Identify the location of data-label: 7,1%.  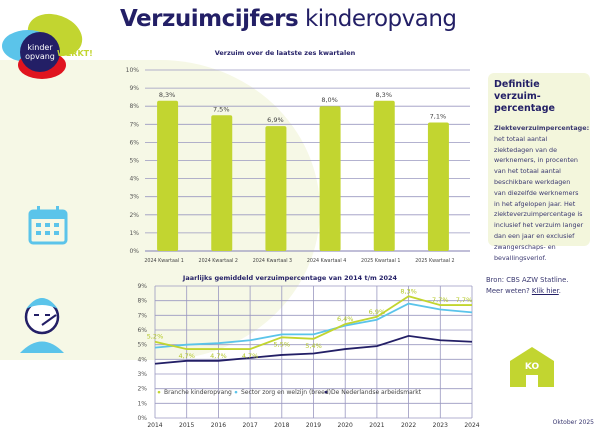
(438, 116).